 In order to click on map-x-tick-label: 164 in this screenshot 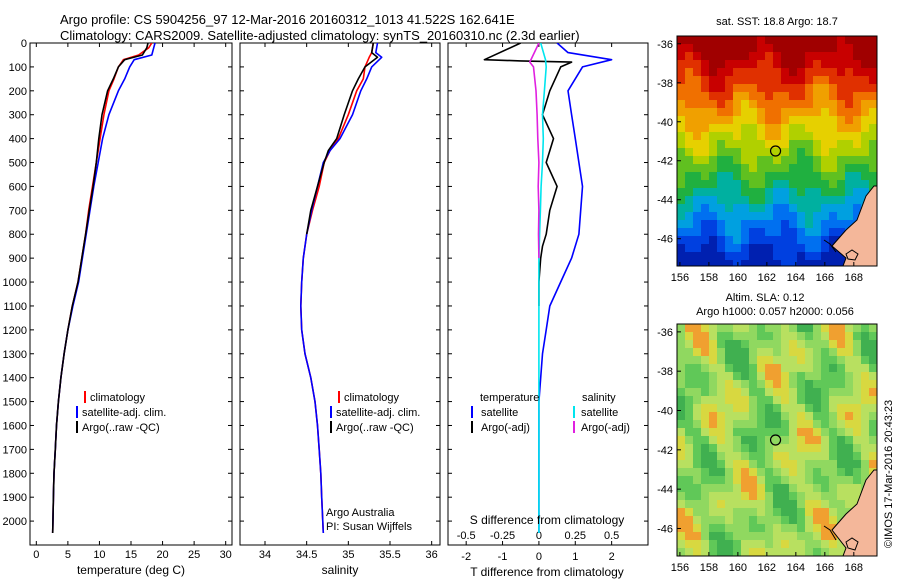, I will do `click(796, 278)`.